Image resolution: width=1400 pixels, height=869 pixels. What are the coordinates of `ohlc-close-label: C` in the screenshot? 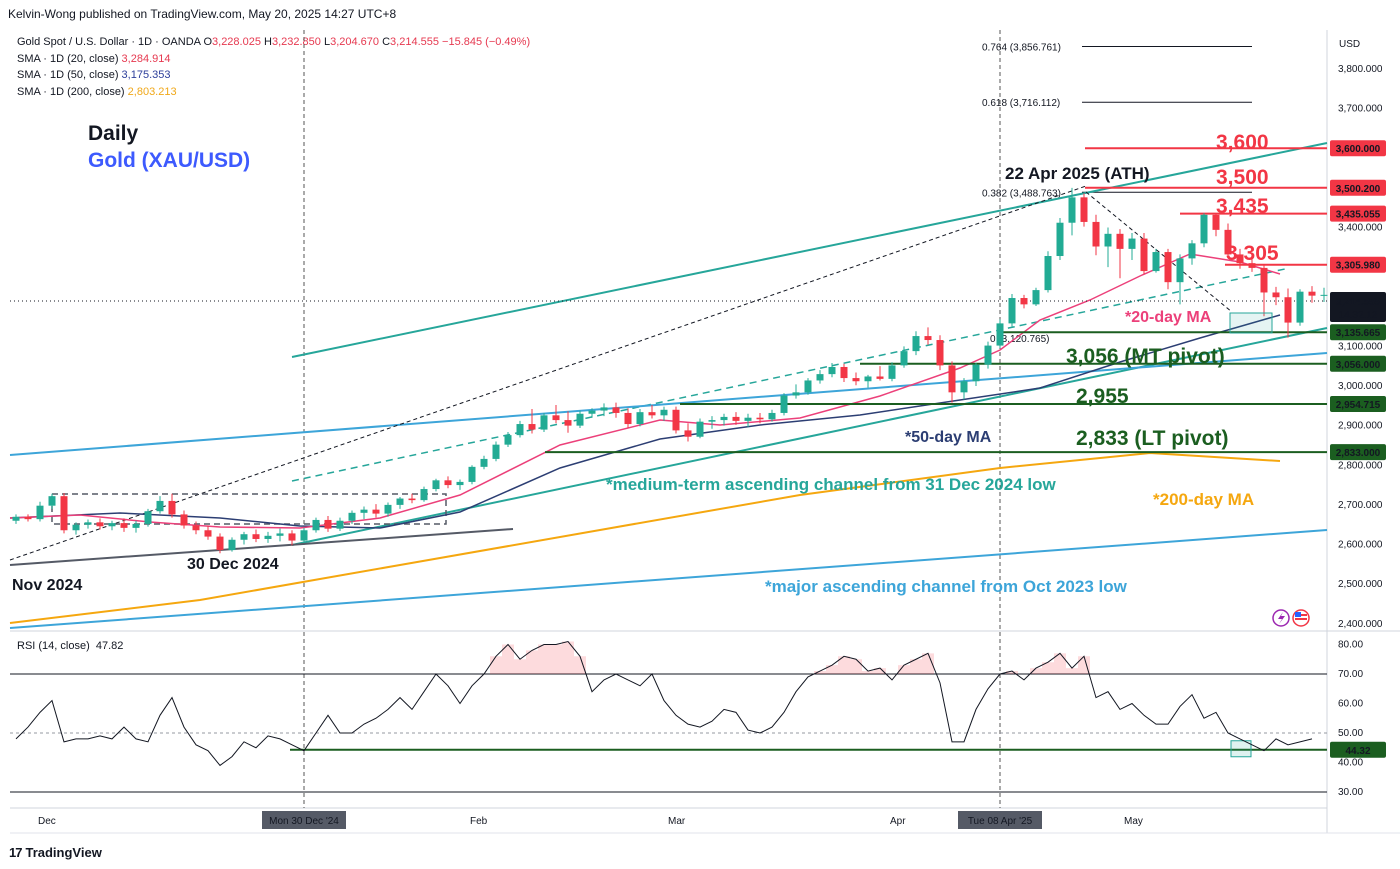 It's located at (386, 42).